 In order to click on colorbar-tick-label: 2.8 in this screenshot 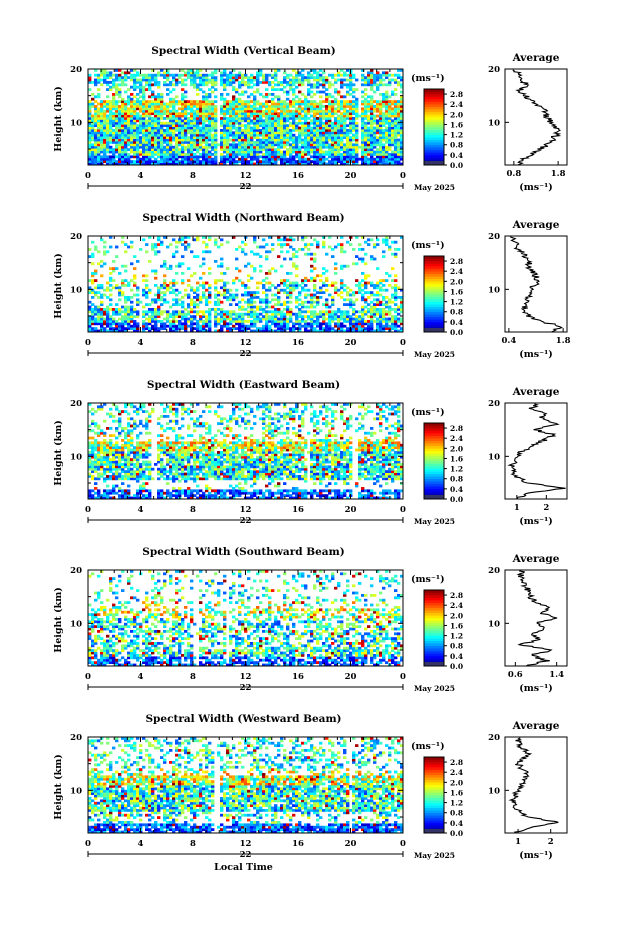, I will do `click(456, 94)`.